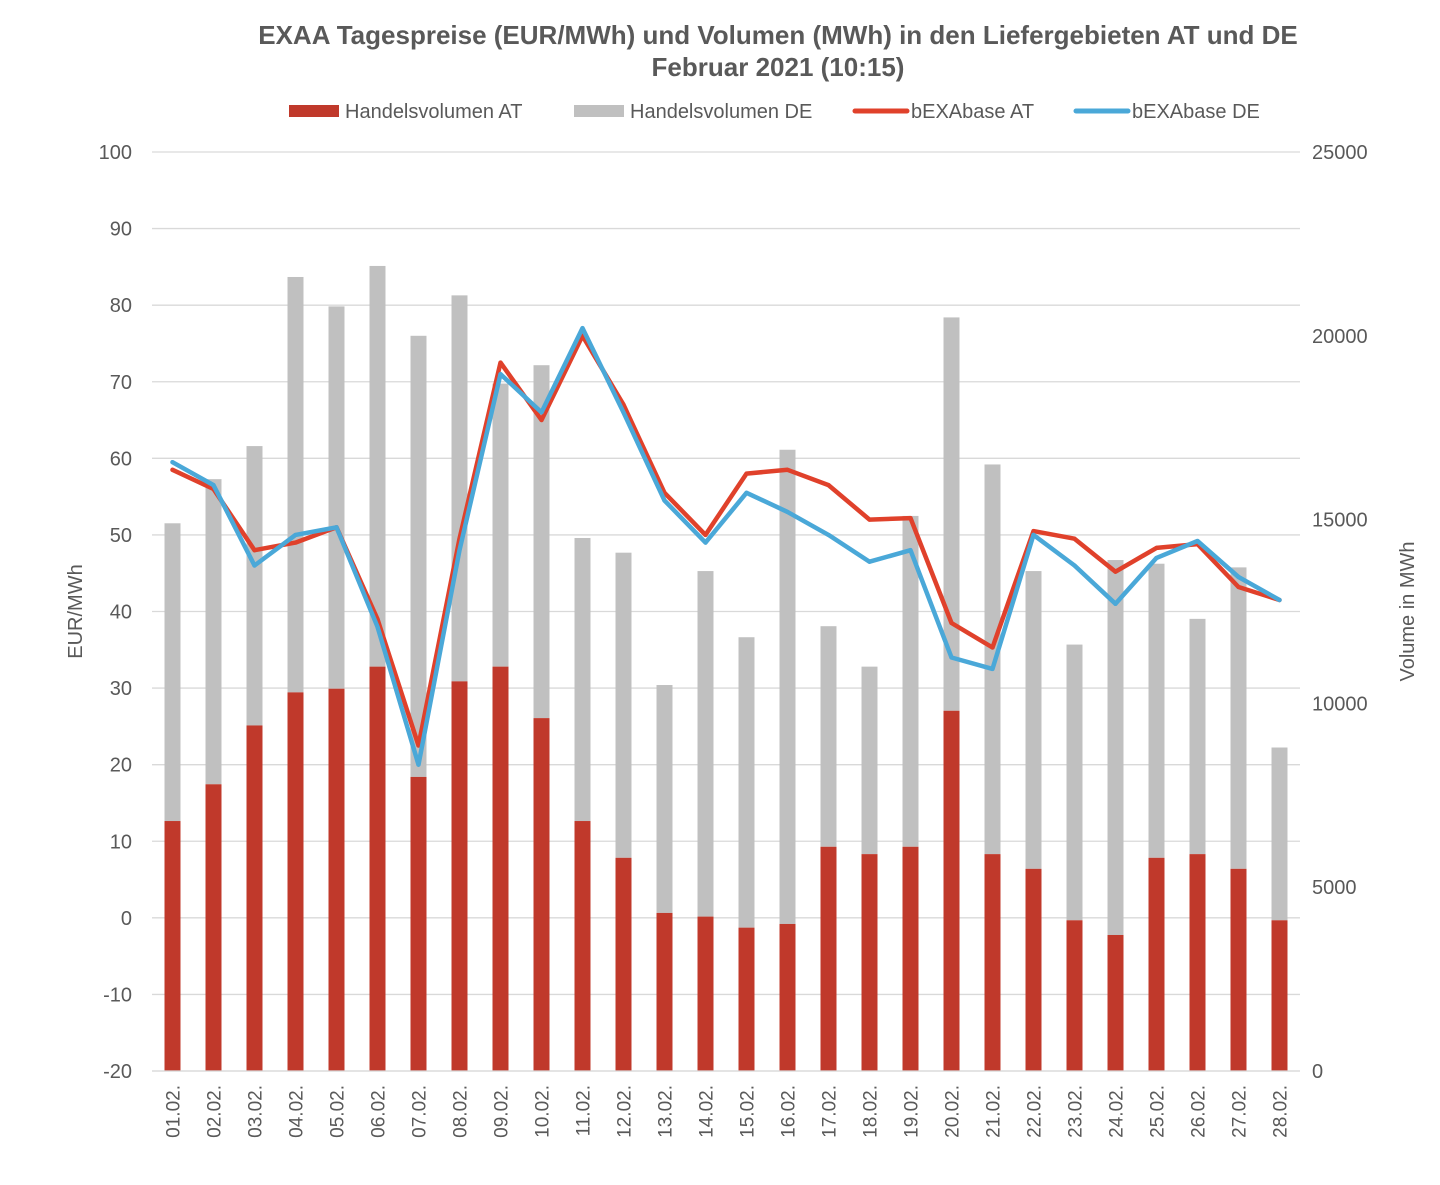 This screenshot has height=1185, width=1440. Describe the element at coordinates (789, 1111) in the screenshot. I see `x-tick-label: 16.02.` at that location.